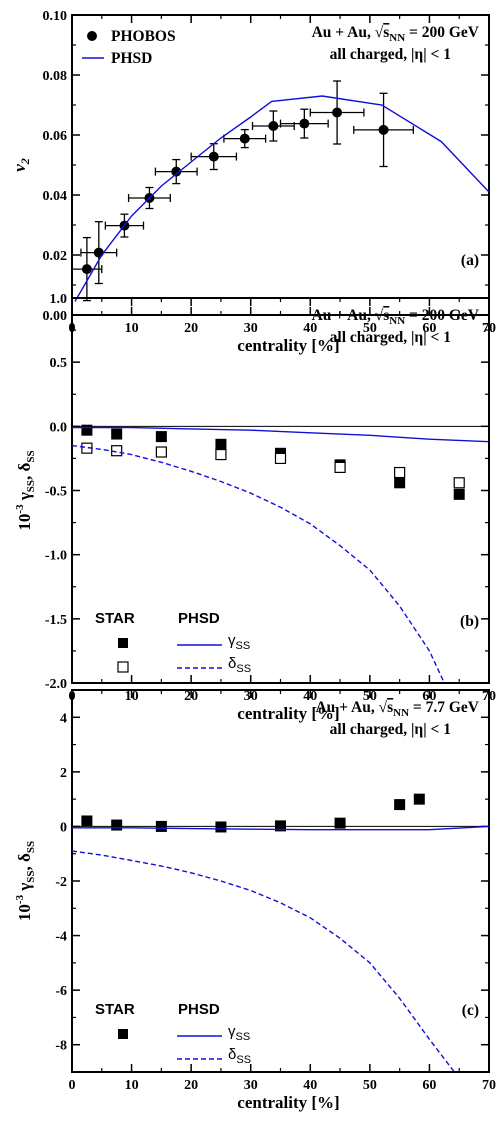 The width and height of the screenshot is (502, 1136). Describe the element at coordinates (56, 556) in the screenshot. I see `y-tick-label: -1.0` at that location.